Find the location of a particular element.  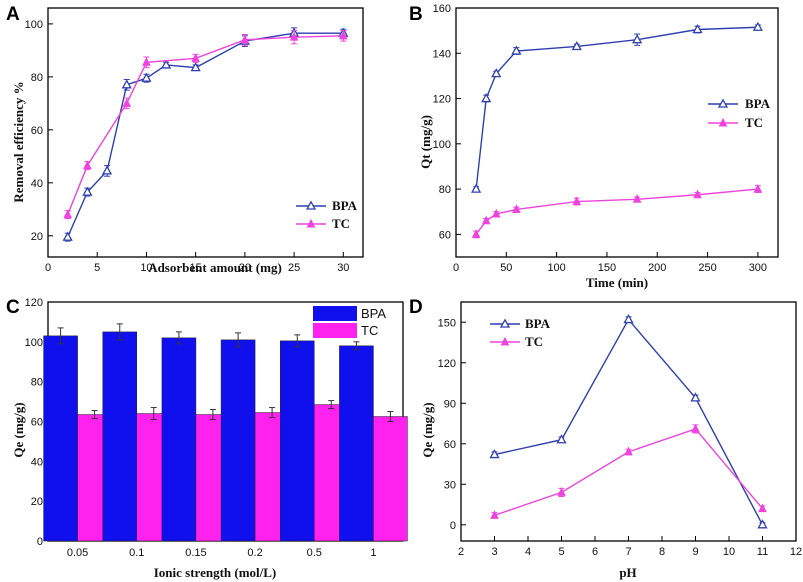

panel-b-x-tick-label: 250 is located at coordinates (707, 268).